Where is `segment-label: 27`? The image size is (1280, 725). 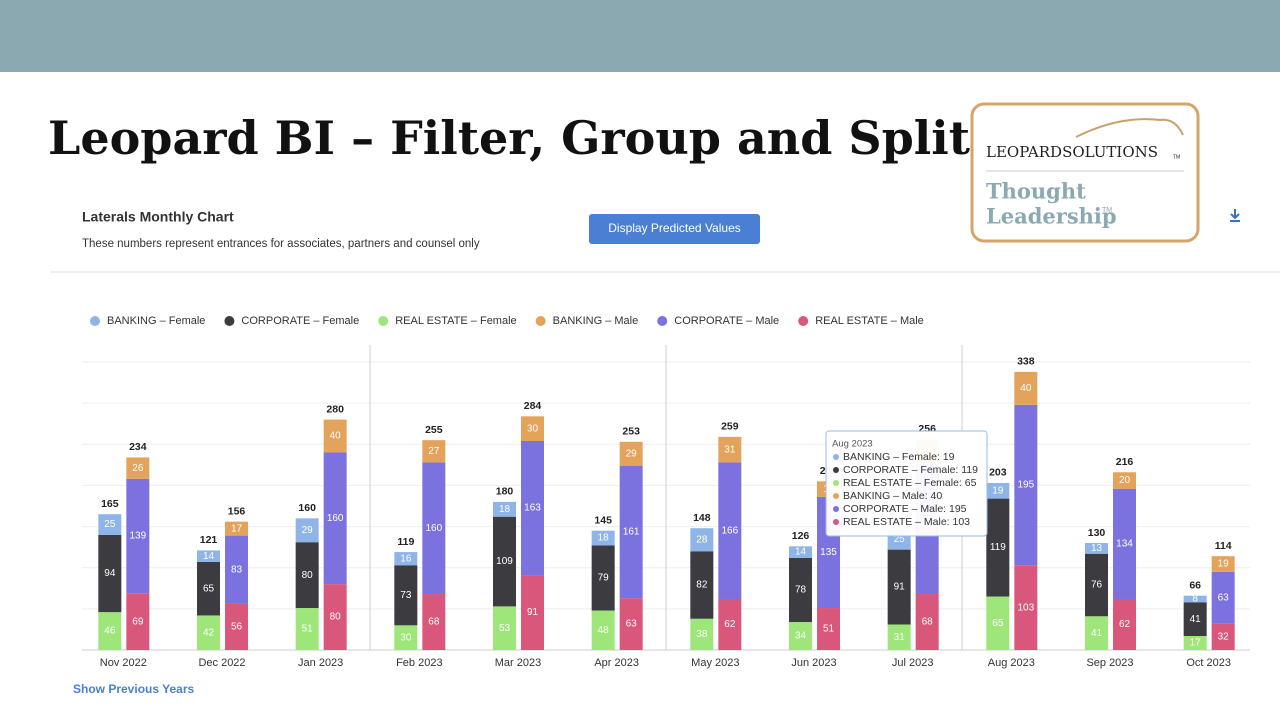 segment-label: 27 is located at coordinates (434, 451).